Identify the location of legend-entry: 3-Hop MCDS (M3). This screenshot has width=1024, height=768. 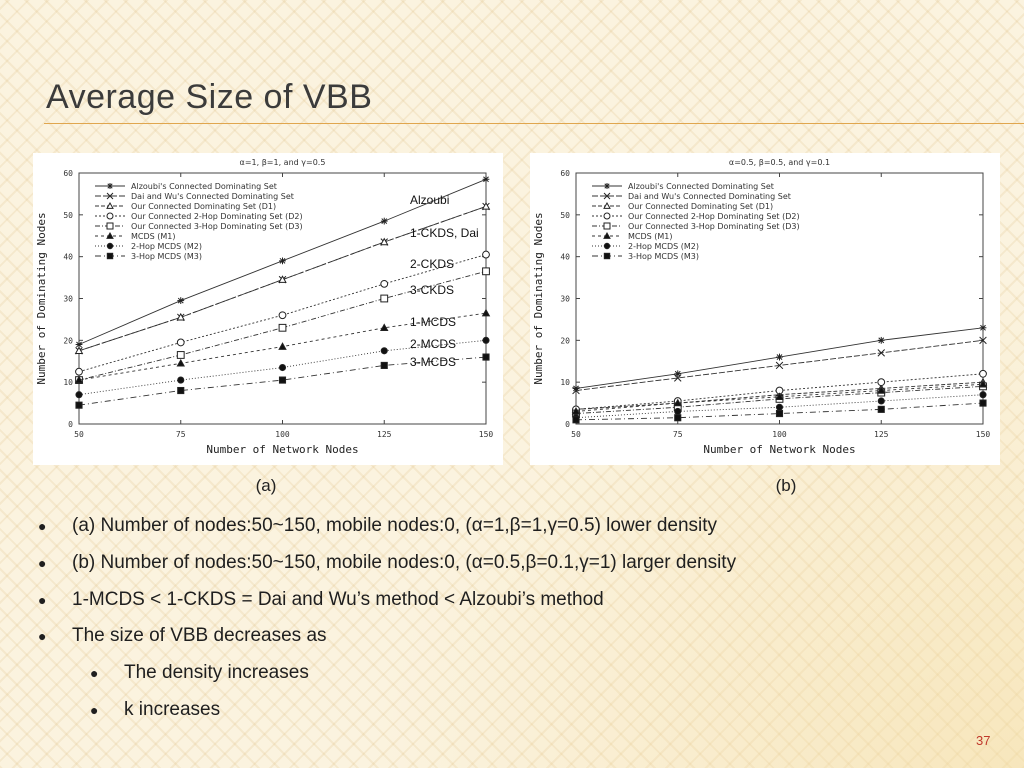
(166, 256).